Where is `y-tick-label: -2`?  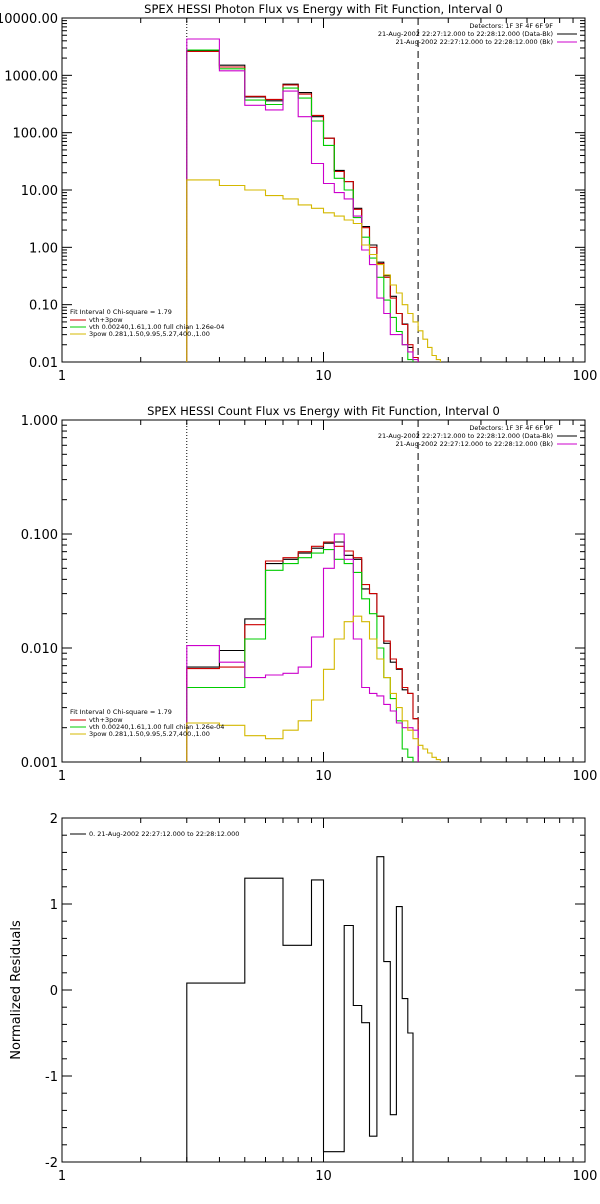
y-tick-label: -2 is located at coordinates (51, 1163).